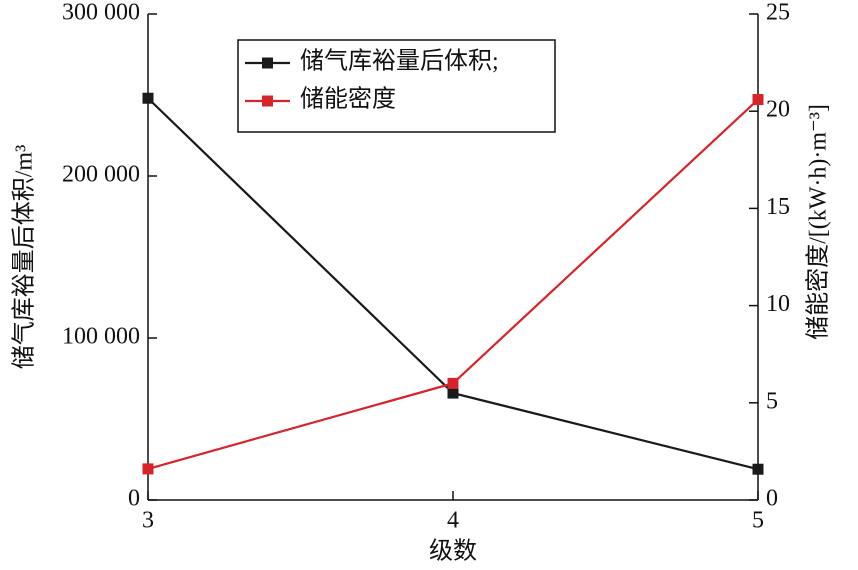 The width and height of the screenshot is (858, 570). What do you see at coordinates (148, 521) in the screenshot?
I see `x-tick-label: 3` at bounding box center [148, 521].